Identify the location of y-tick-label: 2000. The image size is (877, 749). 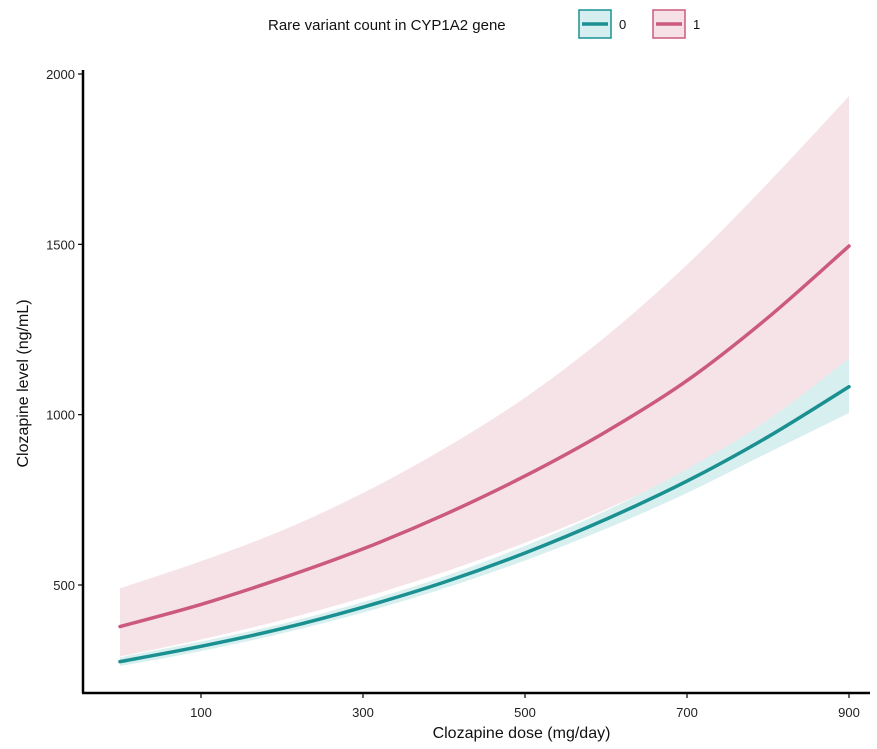
(60, 74).